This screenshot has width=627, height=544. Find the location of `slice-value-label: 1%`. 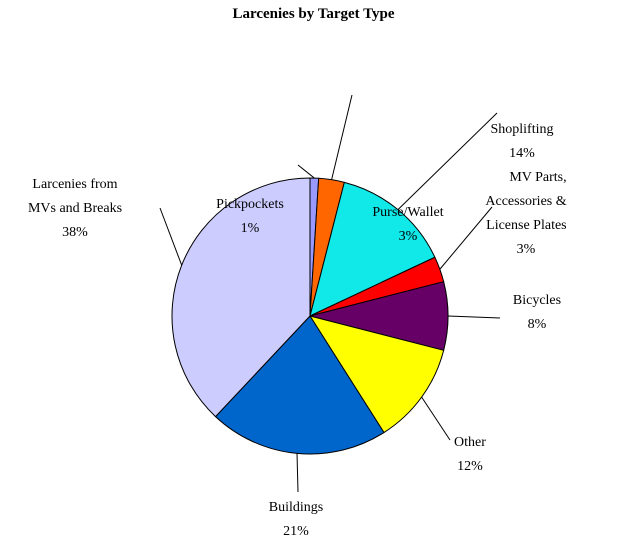

slice-value-label: 1% is located at coordinates (250, 228).